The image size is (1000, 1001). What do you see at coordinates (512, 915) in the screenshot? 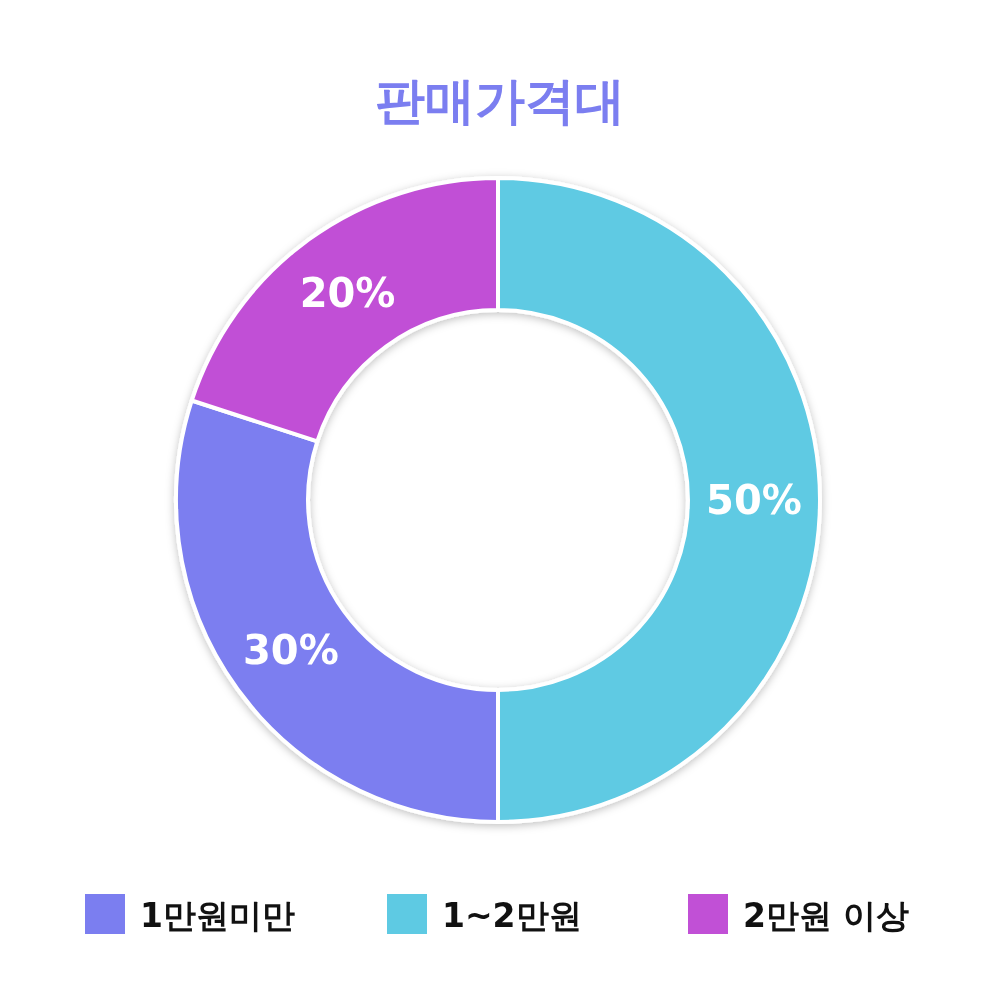
I see `legend-label: 1~2만원` at bounding box center [512, 915].